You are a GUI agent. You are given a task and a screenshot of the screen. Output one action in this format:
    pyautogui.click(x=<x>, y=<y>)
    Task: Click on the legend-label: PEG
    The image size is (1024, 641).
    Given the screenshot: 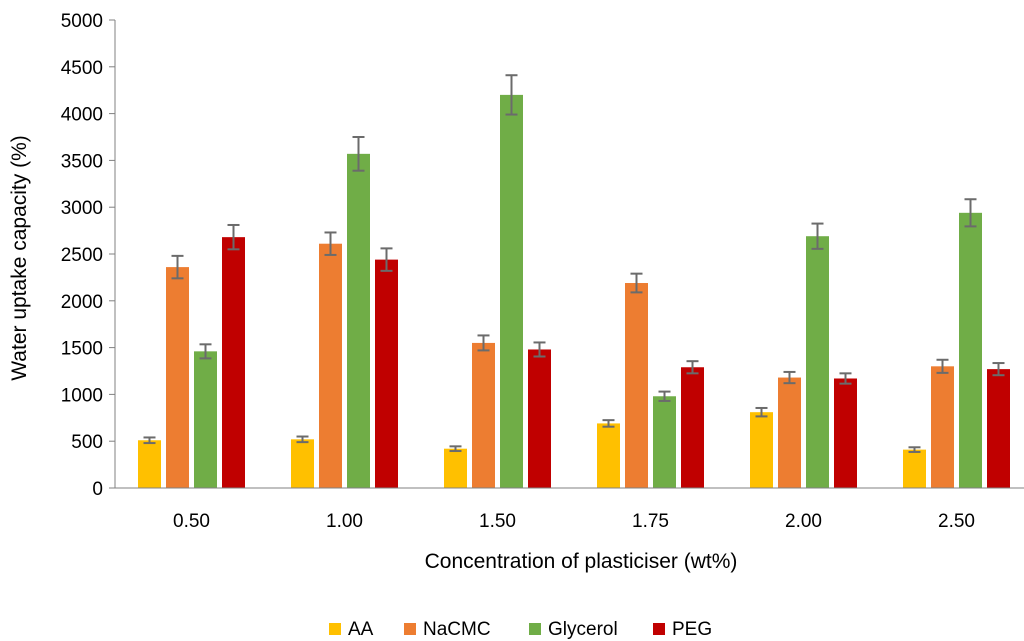 What is the action you would take?
    pyautogui.click(x=692, y=629)
    